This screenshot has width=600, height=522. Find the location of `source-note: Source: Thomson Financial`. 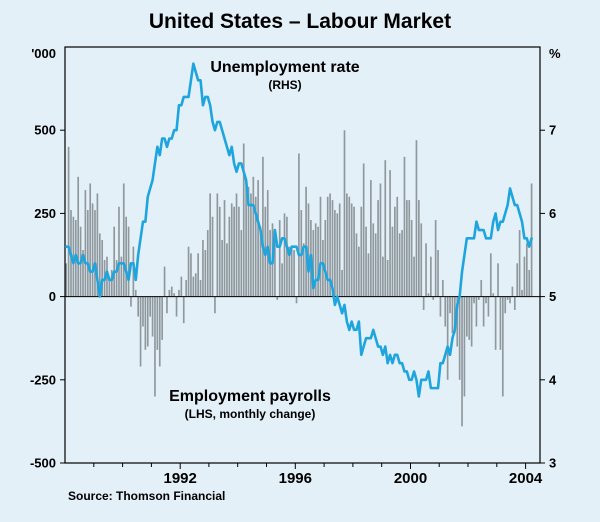

source-note: Source: Thomson Financial is located at coordinates (147, 496).